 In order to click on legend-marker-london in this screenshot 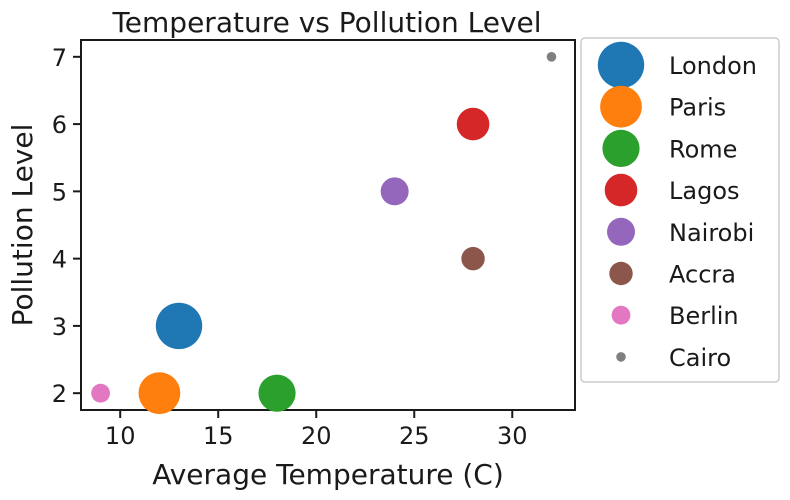, I will do `click(621, 65)`.